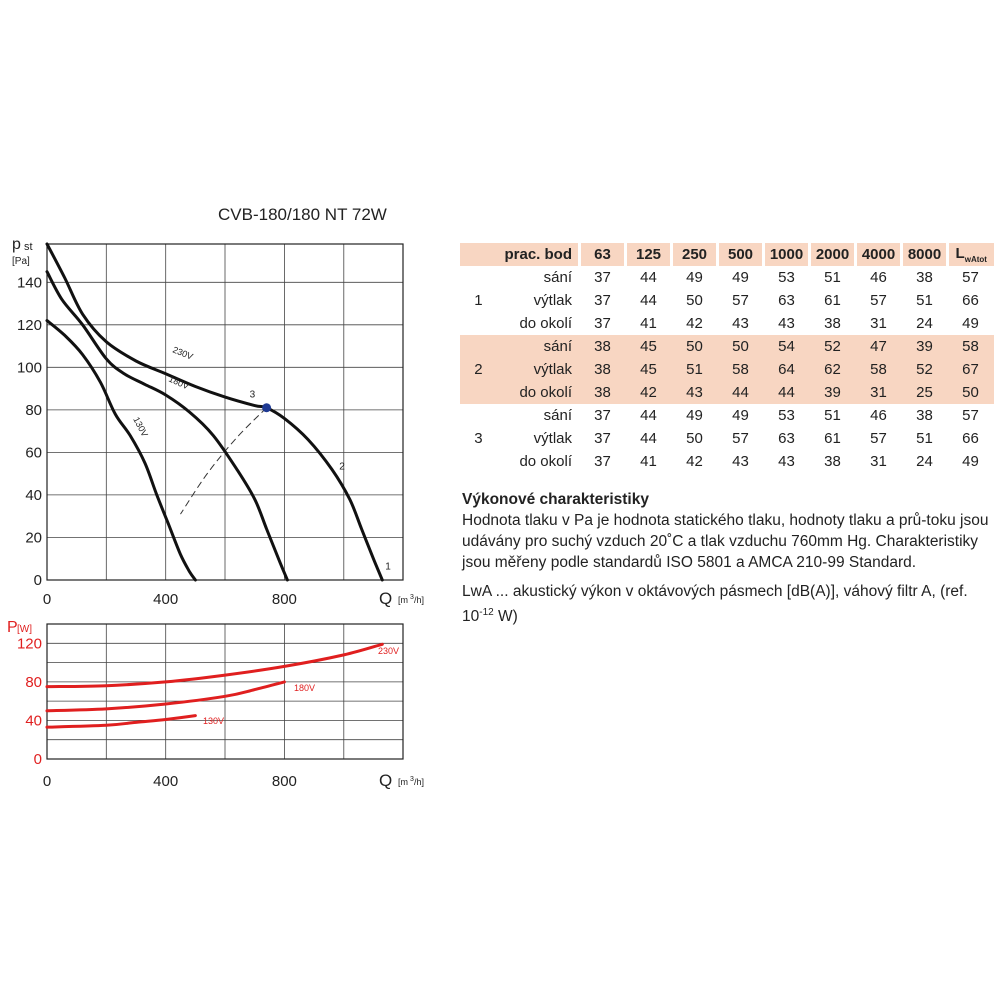 The image size is (1000, 1000). I want to click on table-header-cell: 2000, so click(833, 254).